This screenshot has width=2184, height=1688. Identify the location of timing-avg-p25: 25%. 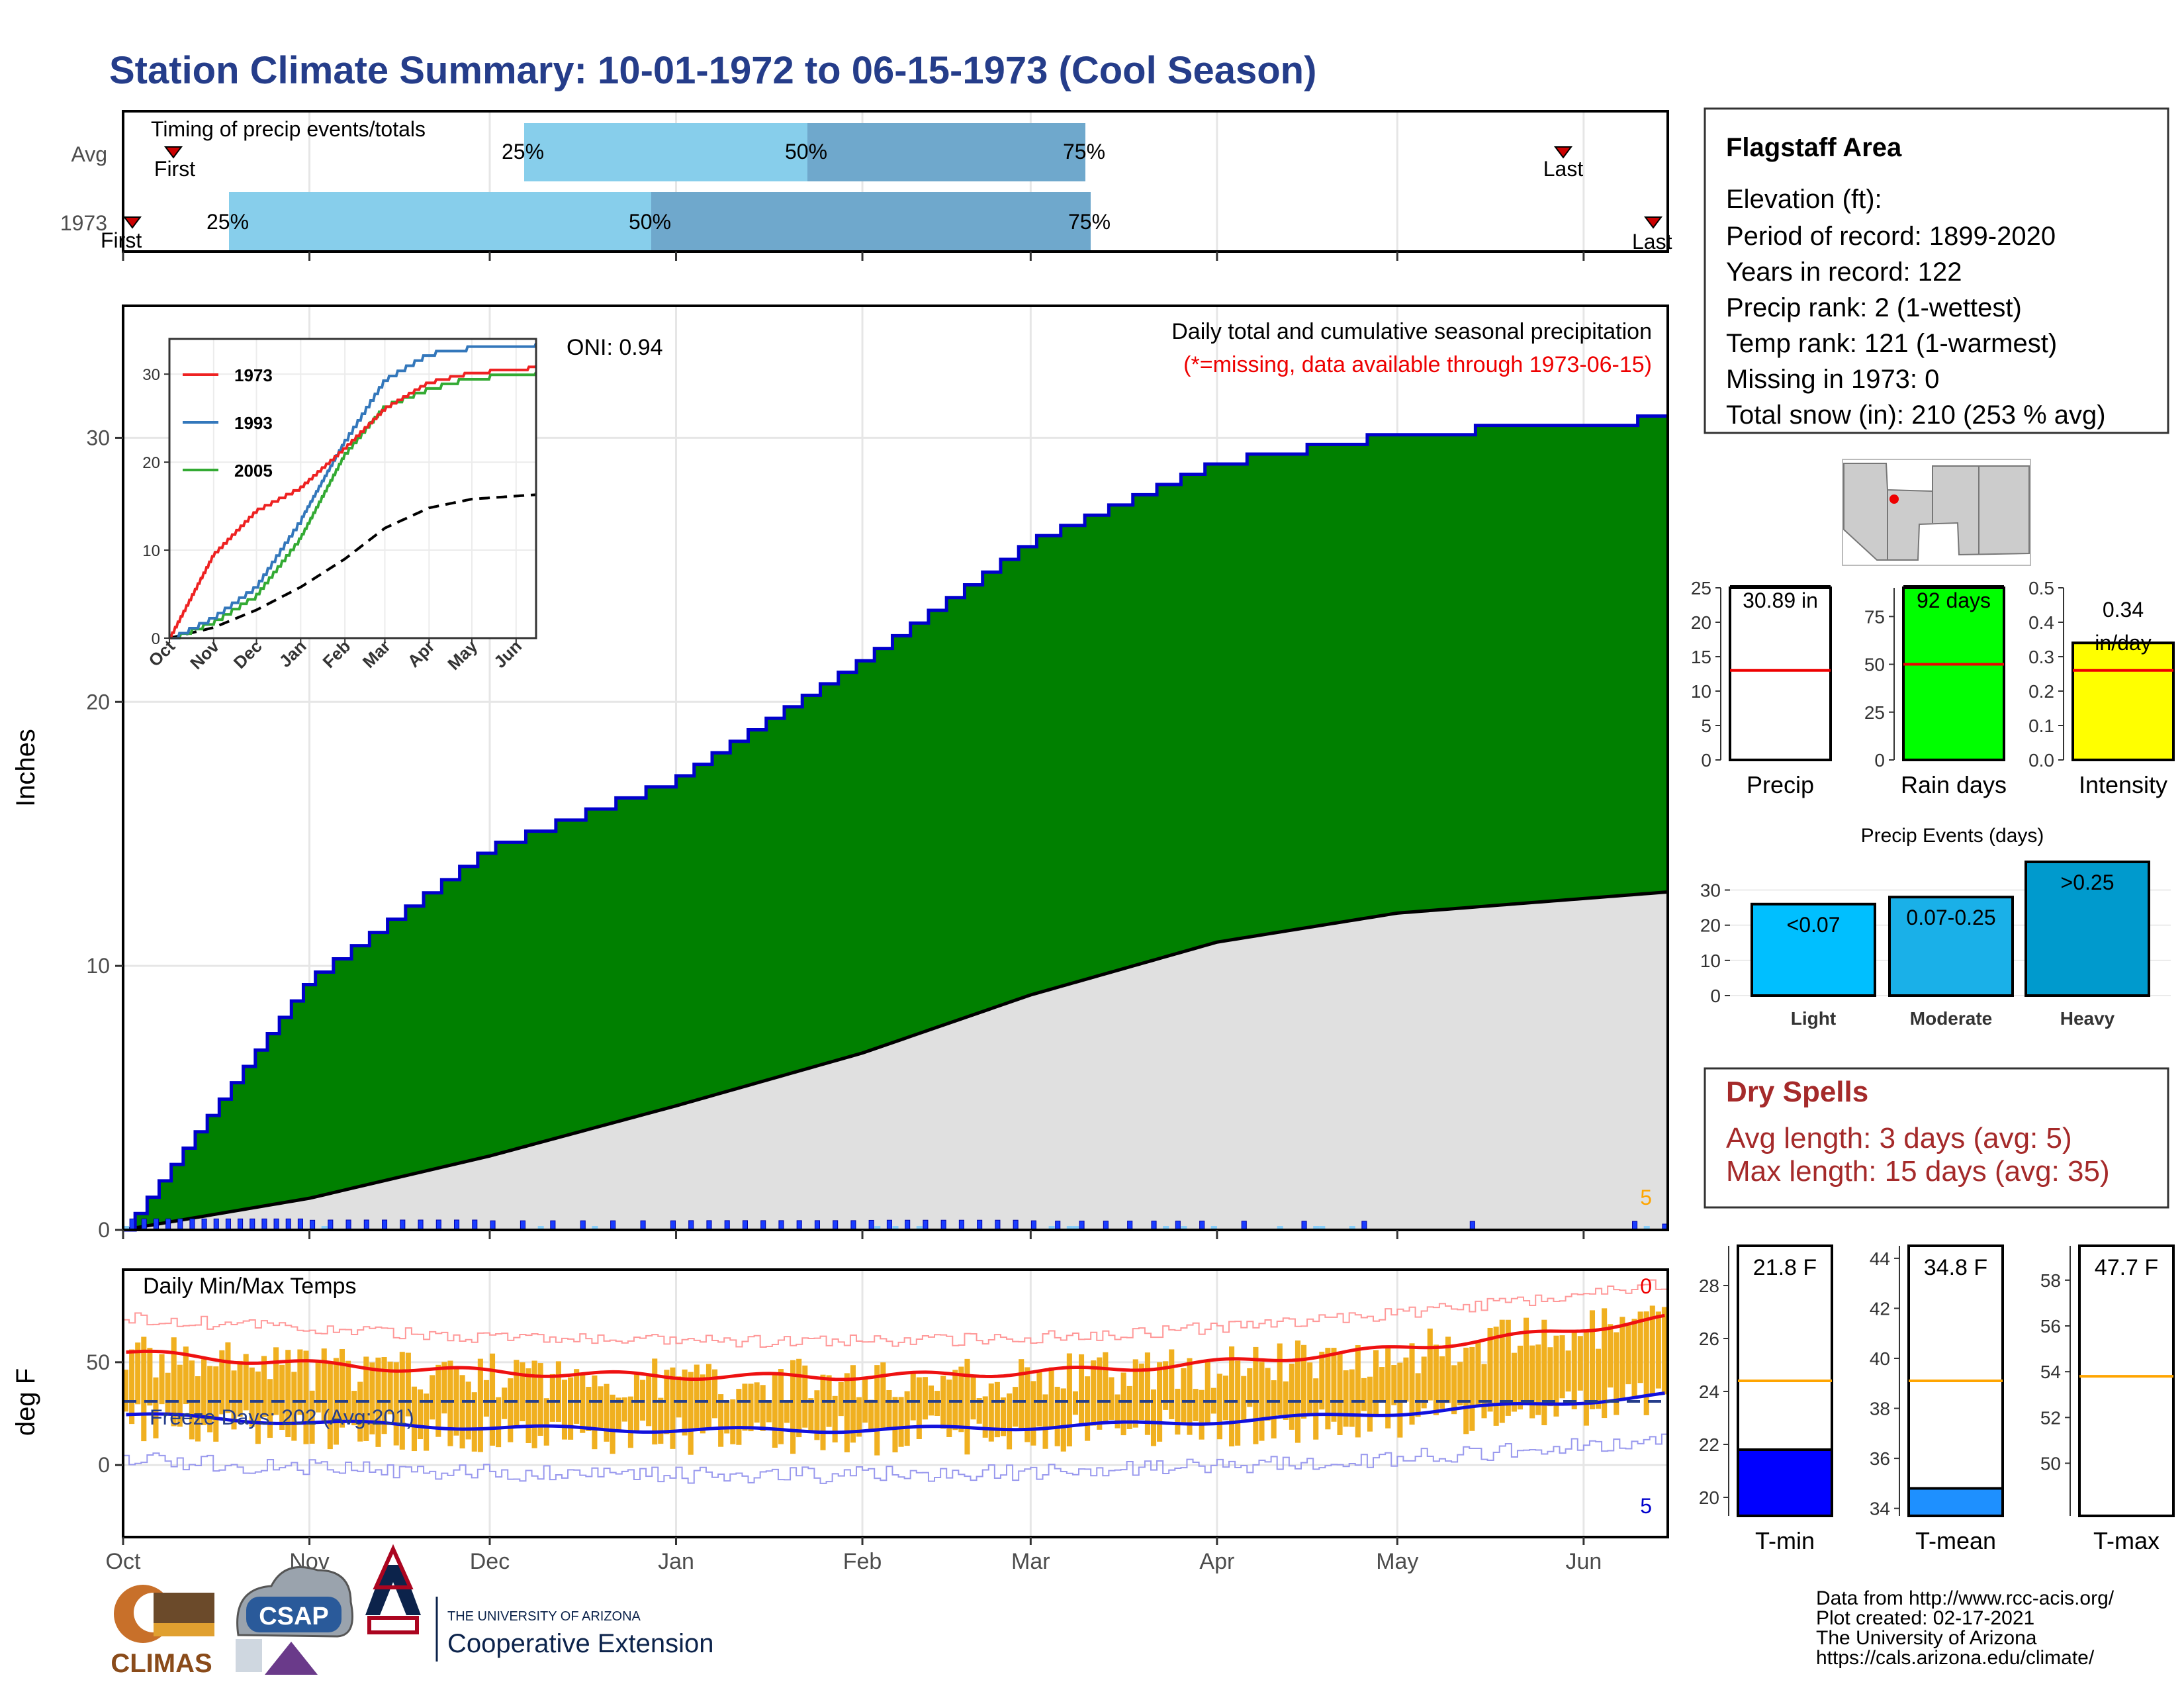
(523, 152).